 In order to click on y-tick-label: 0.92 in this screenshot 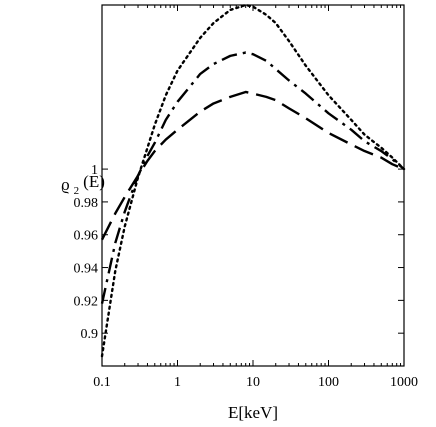, I will do `click(86, 301)`.